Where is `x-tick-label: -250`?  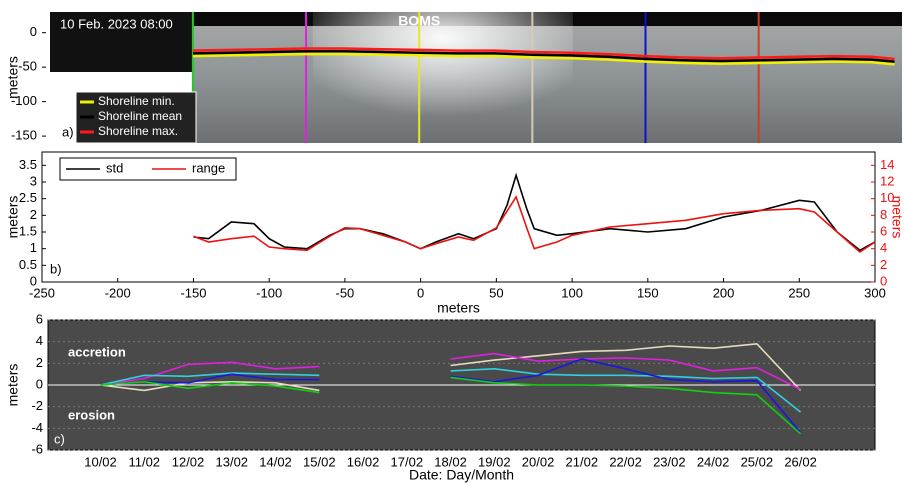 x-tick-label: -250 is located at coordinates (42, 292).